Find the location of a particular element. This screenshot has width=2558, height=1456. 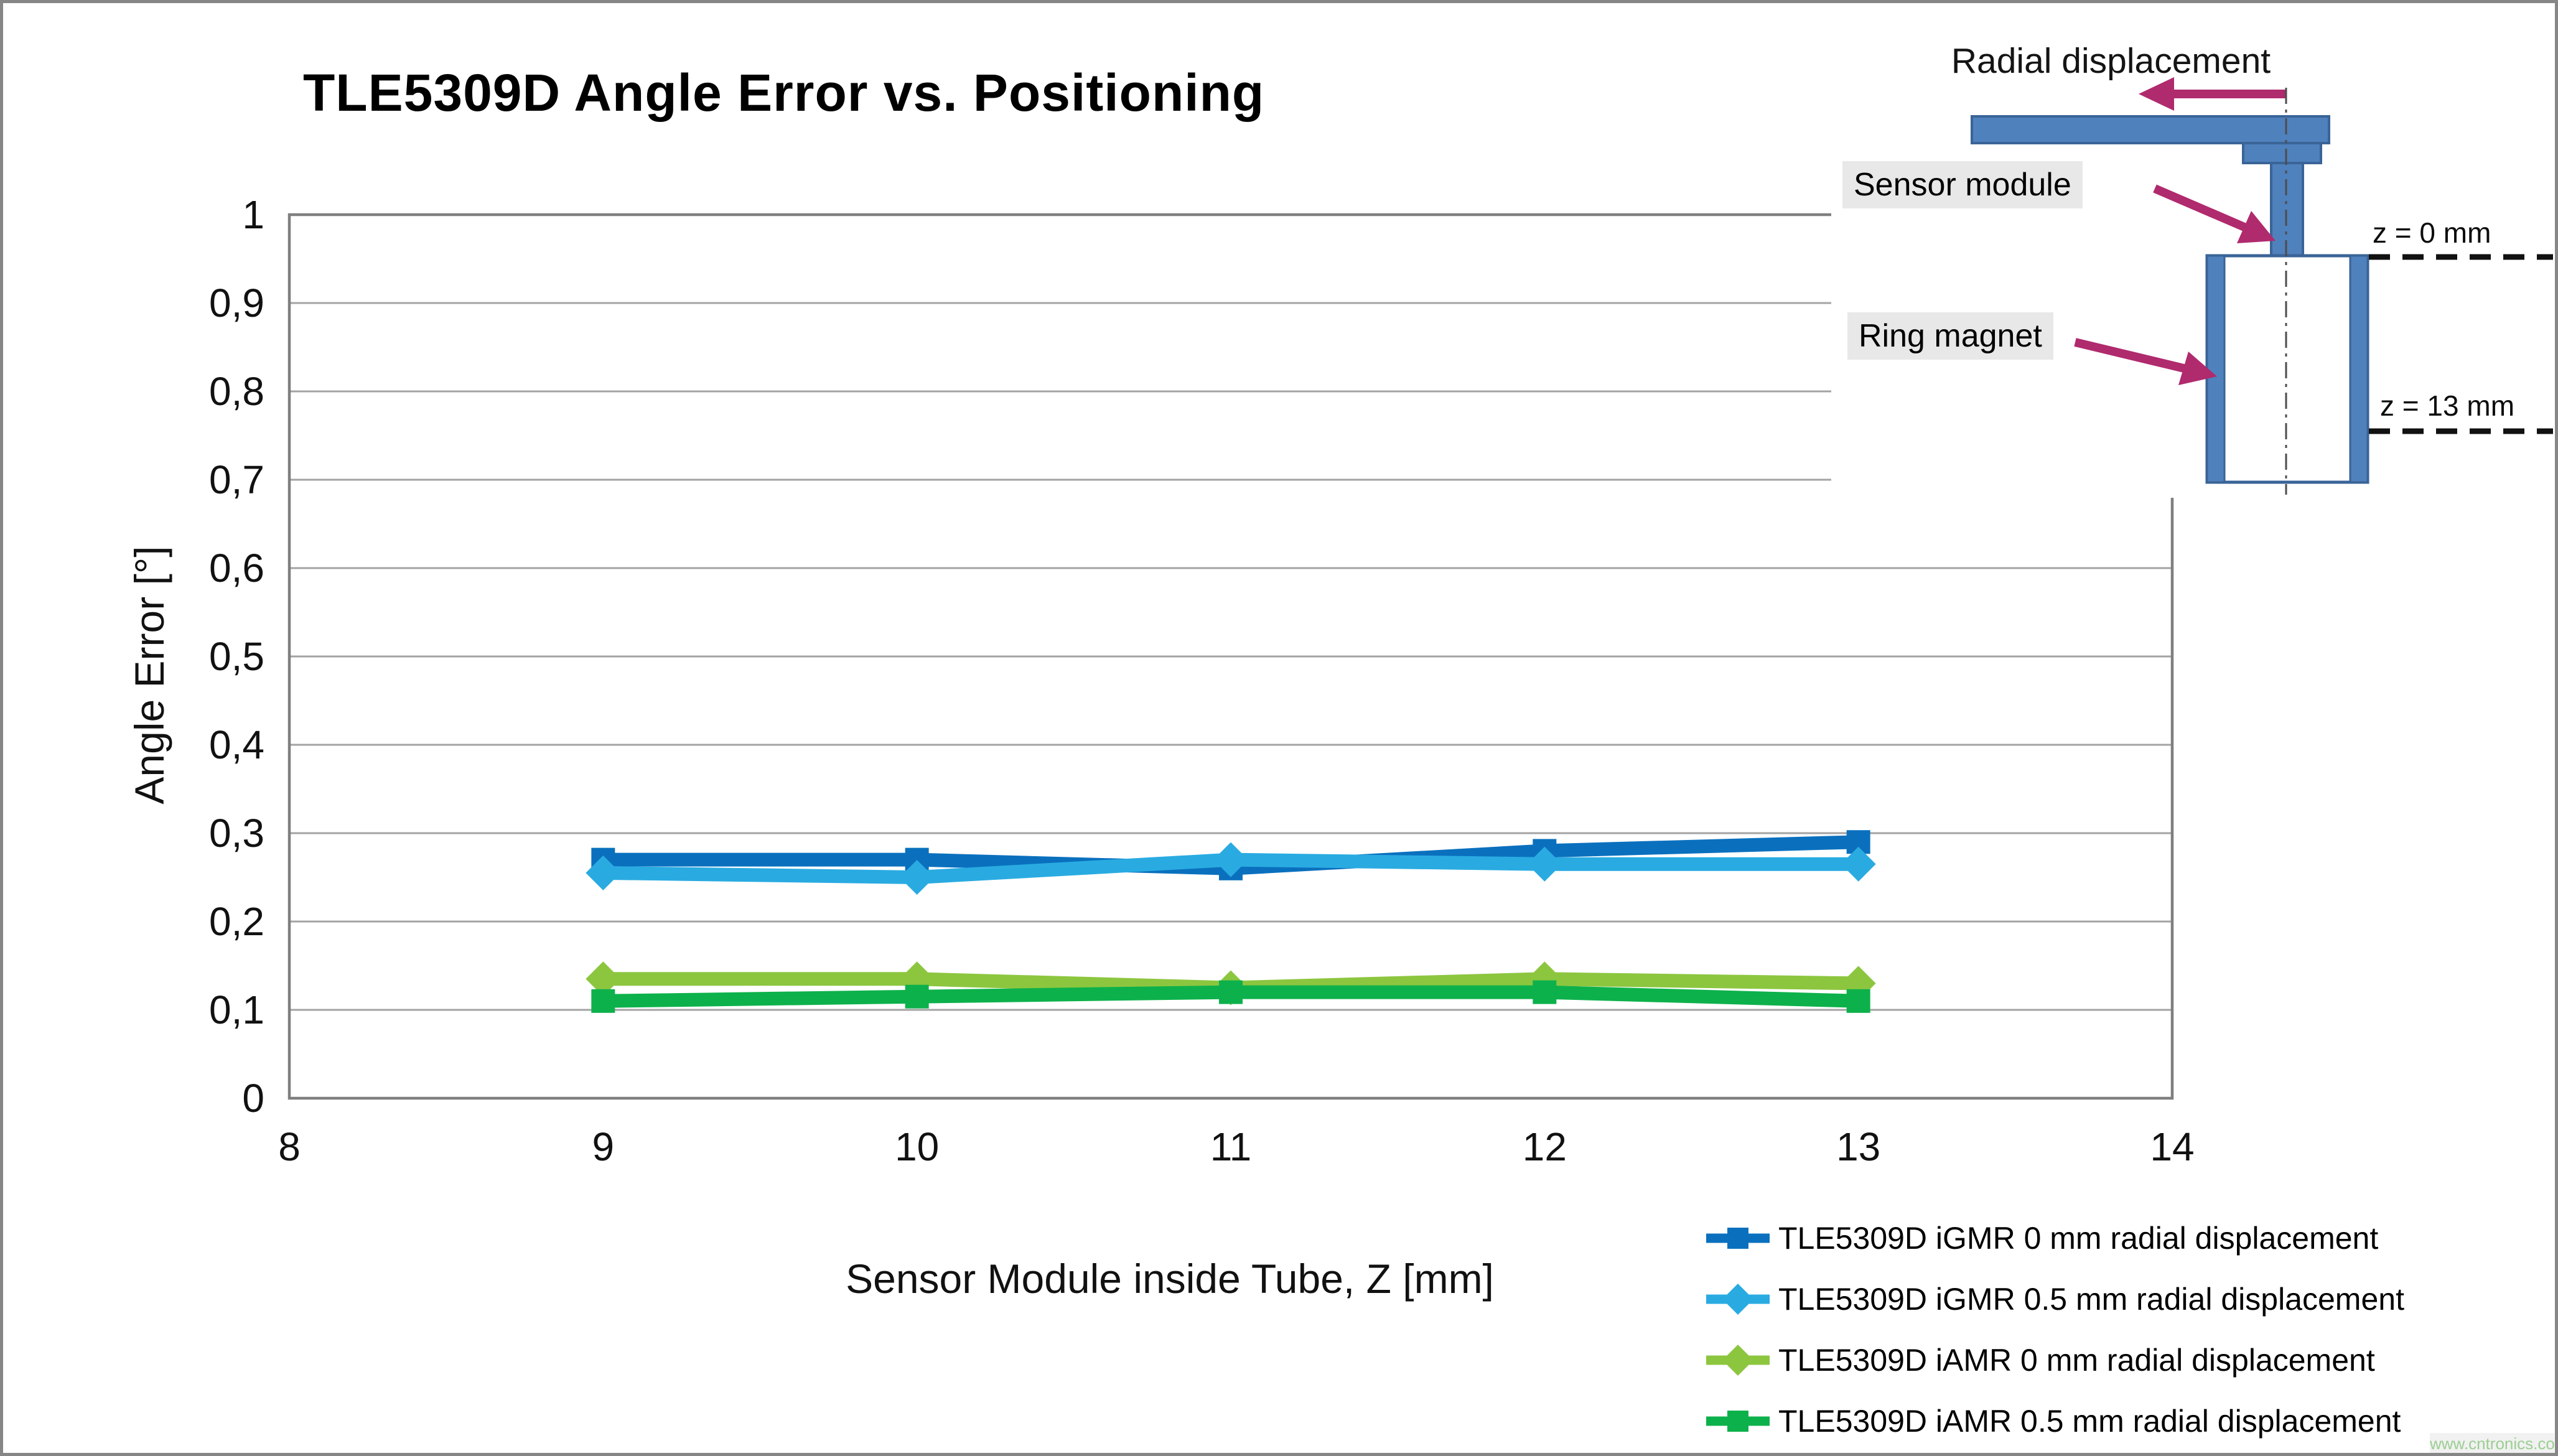

x-axis-title: Sensor Module inside Tube, Z [mm] is located at coordinates (1170, 1279).